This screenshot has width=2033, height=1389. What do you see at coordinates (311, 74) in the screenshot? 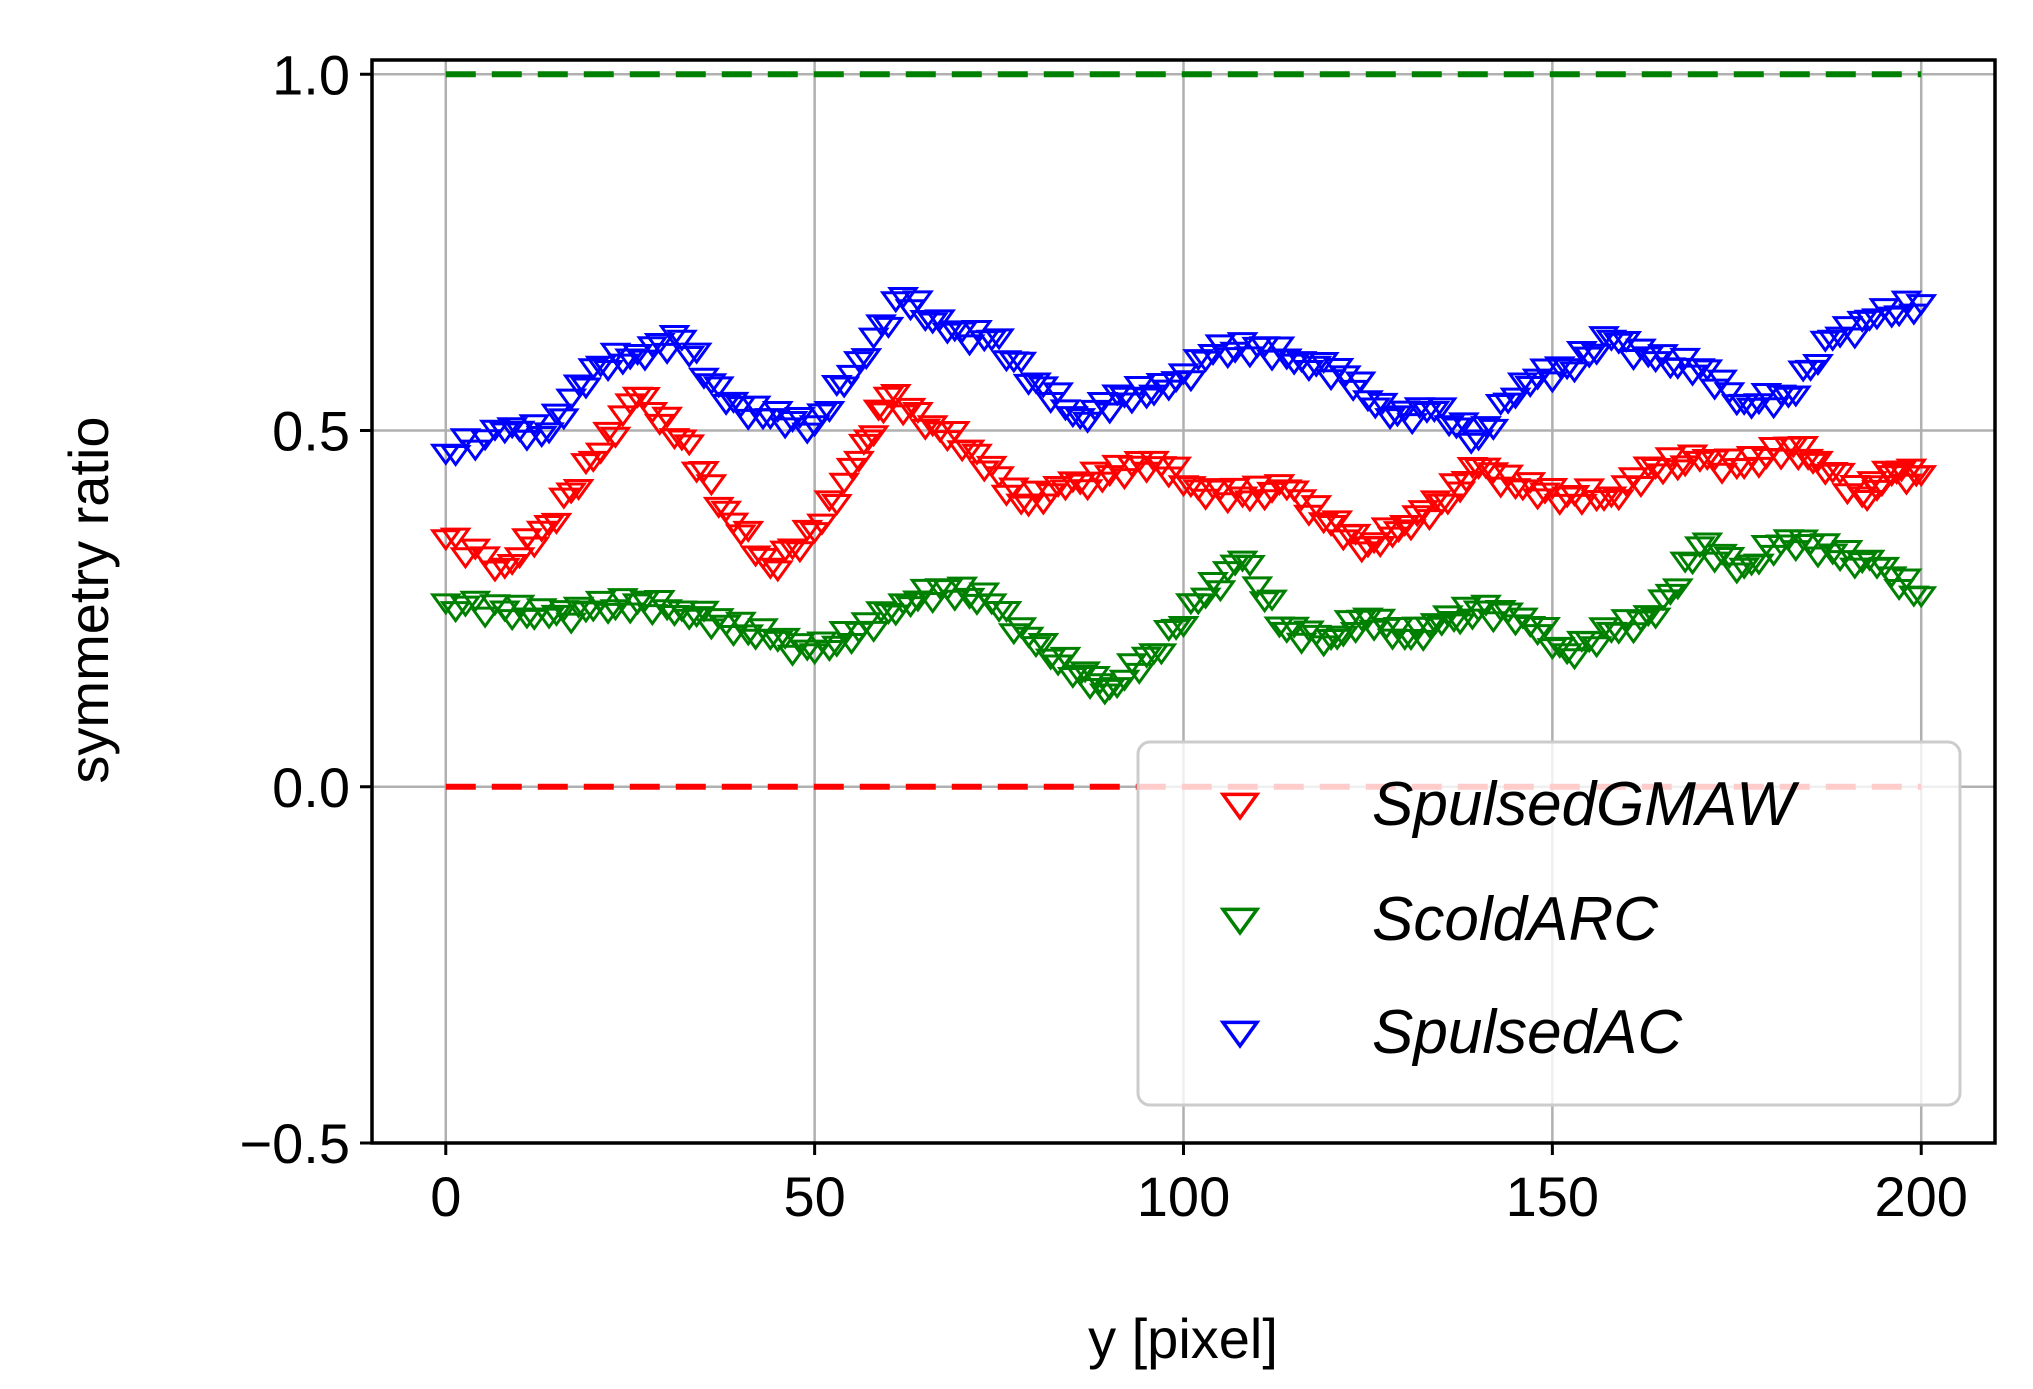
I see `y-tick-label: 1.0` at bounding box center [311, 74].